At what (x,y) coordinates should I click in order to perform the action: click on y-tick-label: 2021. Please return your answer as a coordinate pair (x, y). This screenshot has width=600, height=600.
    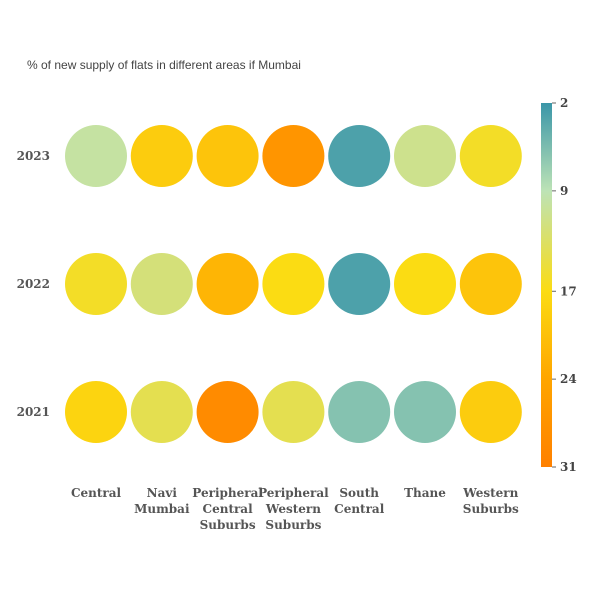
    Looking at the image, I should click on (33, 412).